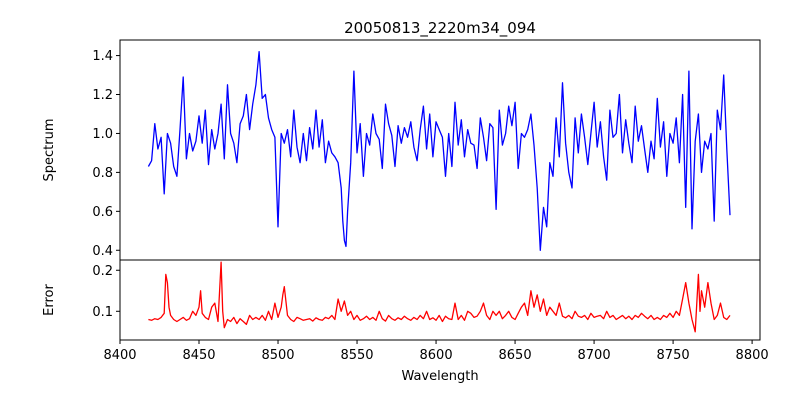  What do you see at coordinates (515, 355) in the screenshot?
I see `x-tick-label: 8650` at bounding box center [515, 355].